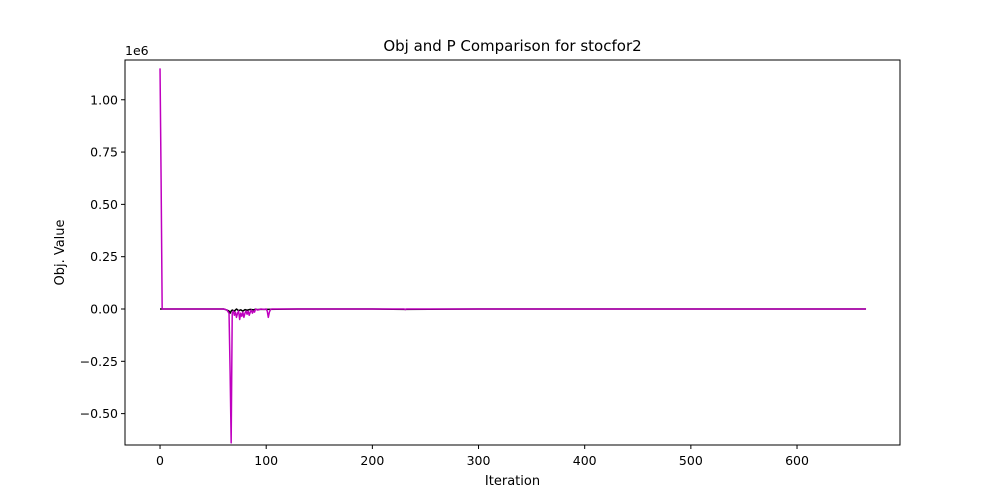  Describe the element at coordinates (104, 204) in the screenshot. I see `y-tick-label: 0.50` at that location.